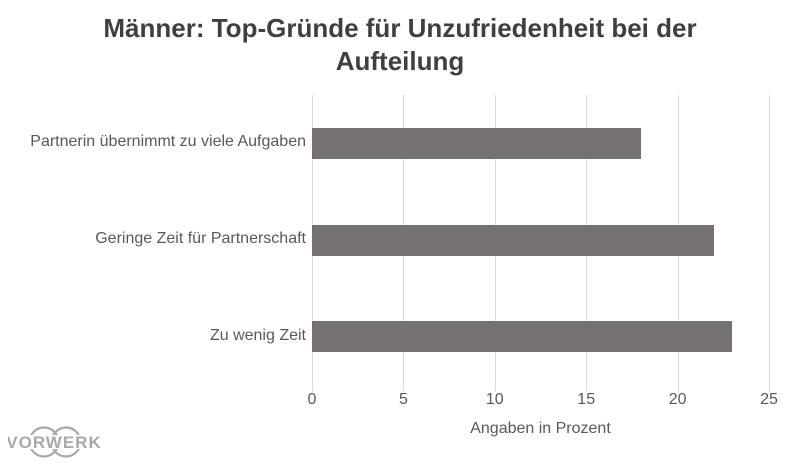  What do you see at coordinates (200, 238) in the screenshot?
I see `category-label: Geringe Zeit für Partnerschaft` at bounding box center [200, 238].